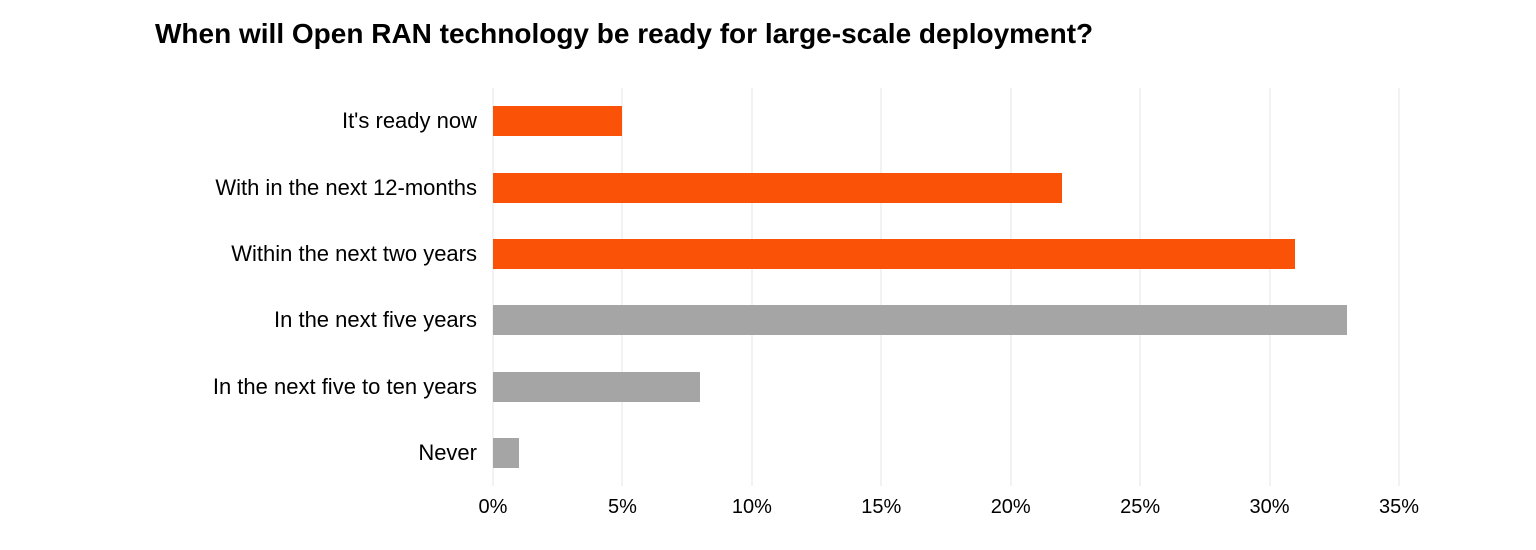 The image size is (1536, 550). What do you see at coordinates (622, 507) in the screenshot?
I see `x-tick-label-5%: 5%` at bounding box center [622, 507].